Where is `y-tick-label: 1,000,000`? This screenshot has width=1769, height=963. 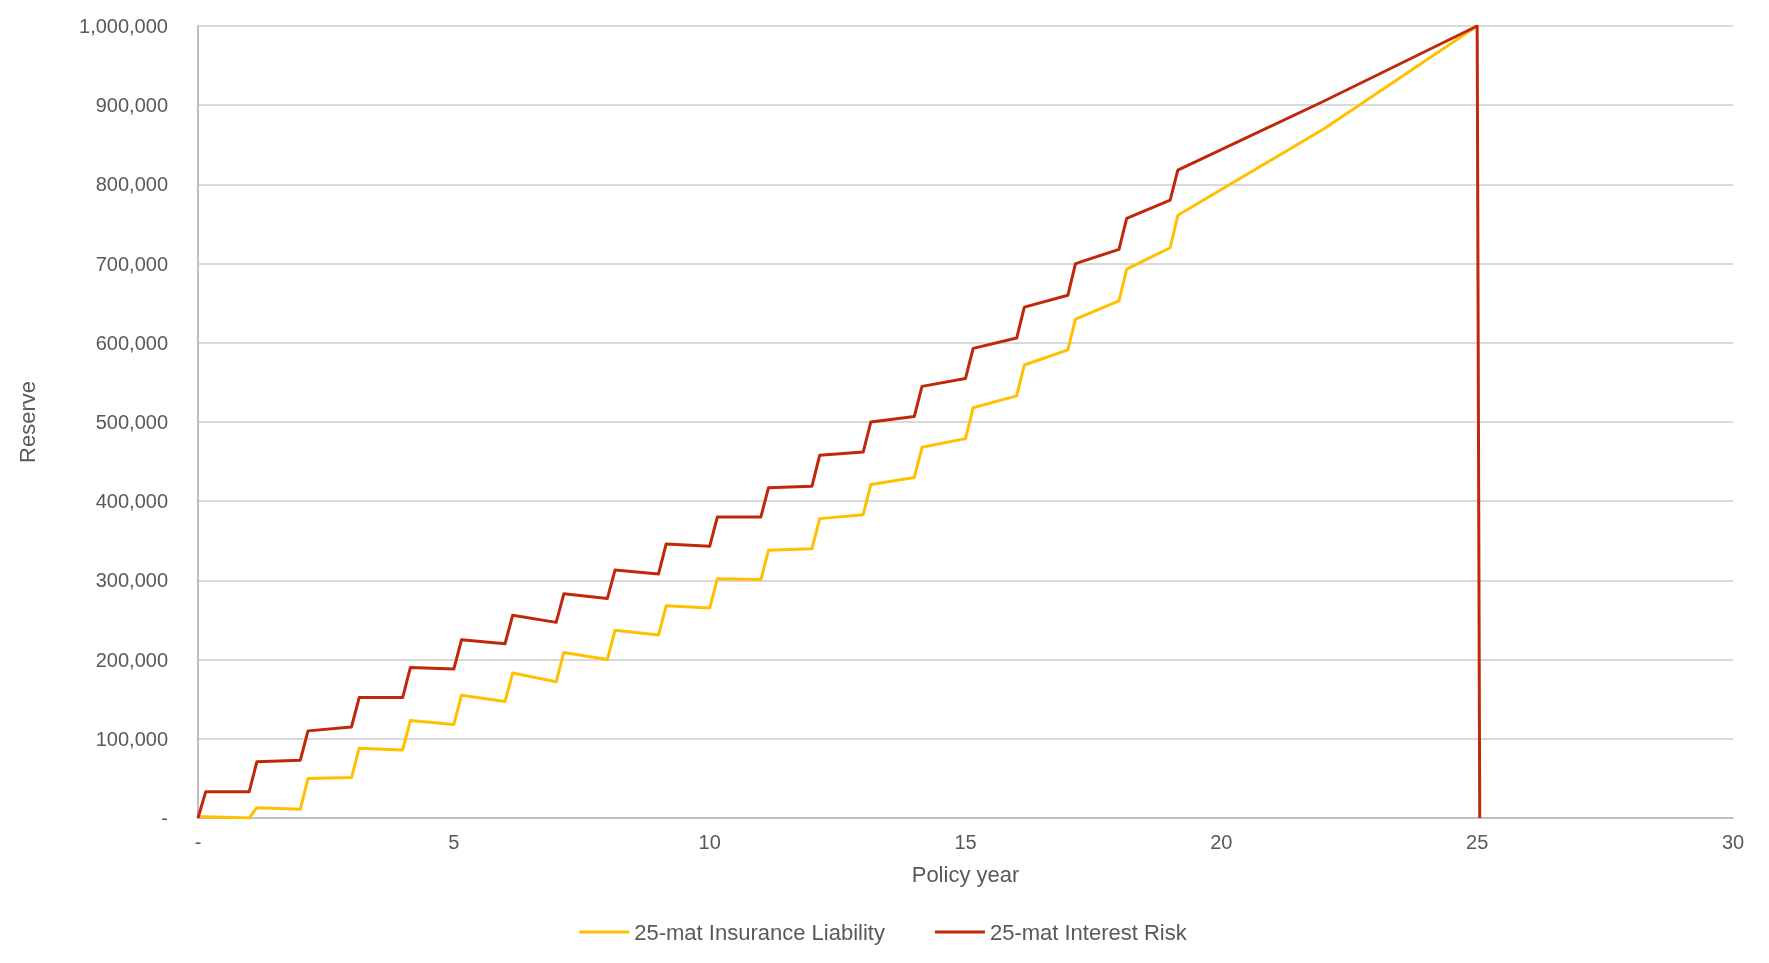 y-tick-label: 1,000,000 is located at coordinates (123, 26).